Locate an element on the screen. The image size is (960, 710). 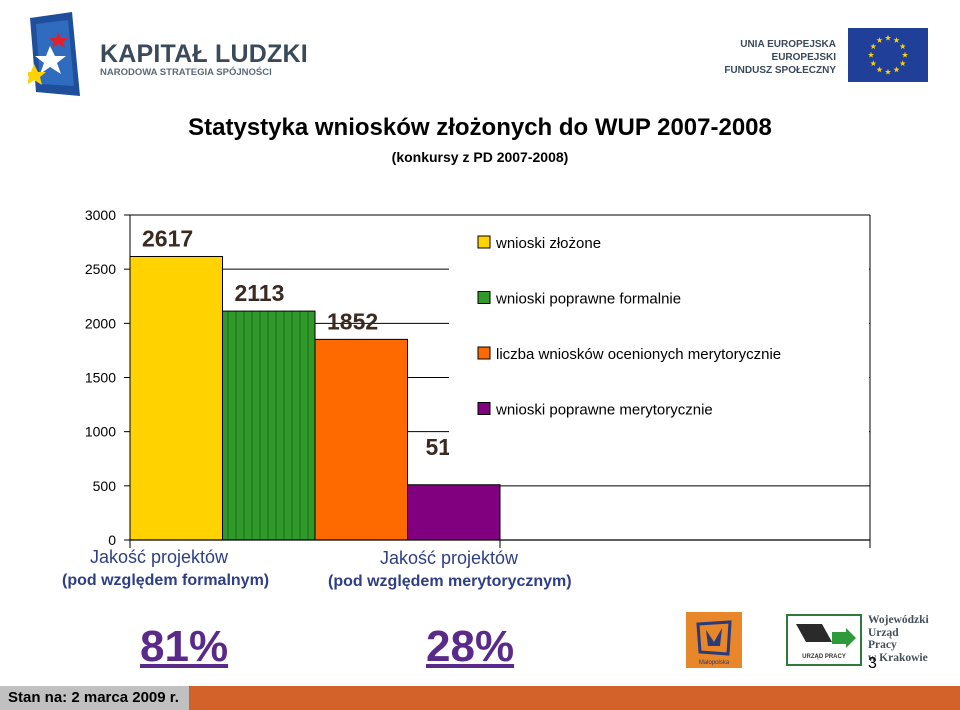
malopolska-caption: Małopolska is located at coordinates (714, 663).